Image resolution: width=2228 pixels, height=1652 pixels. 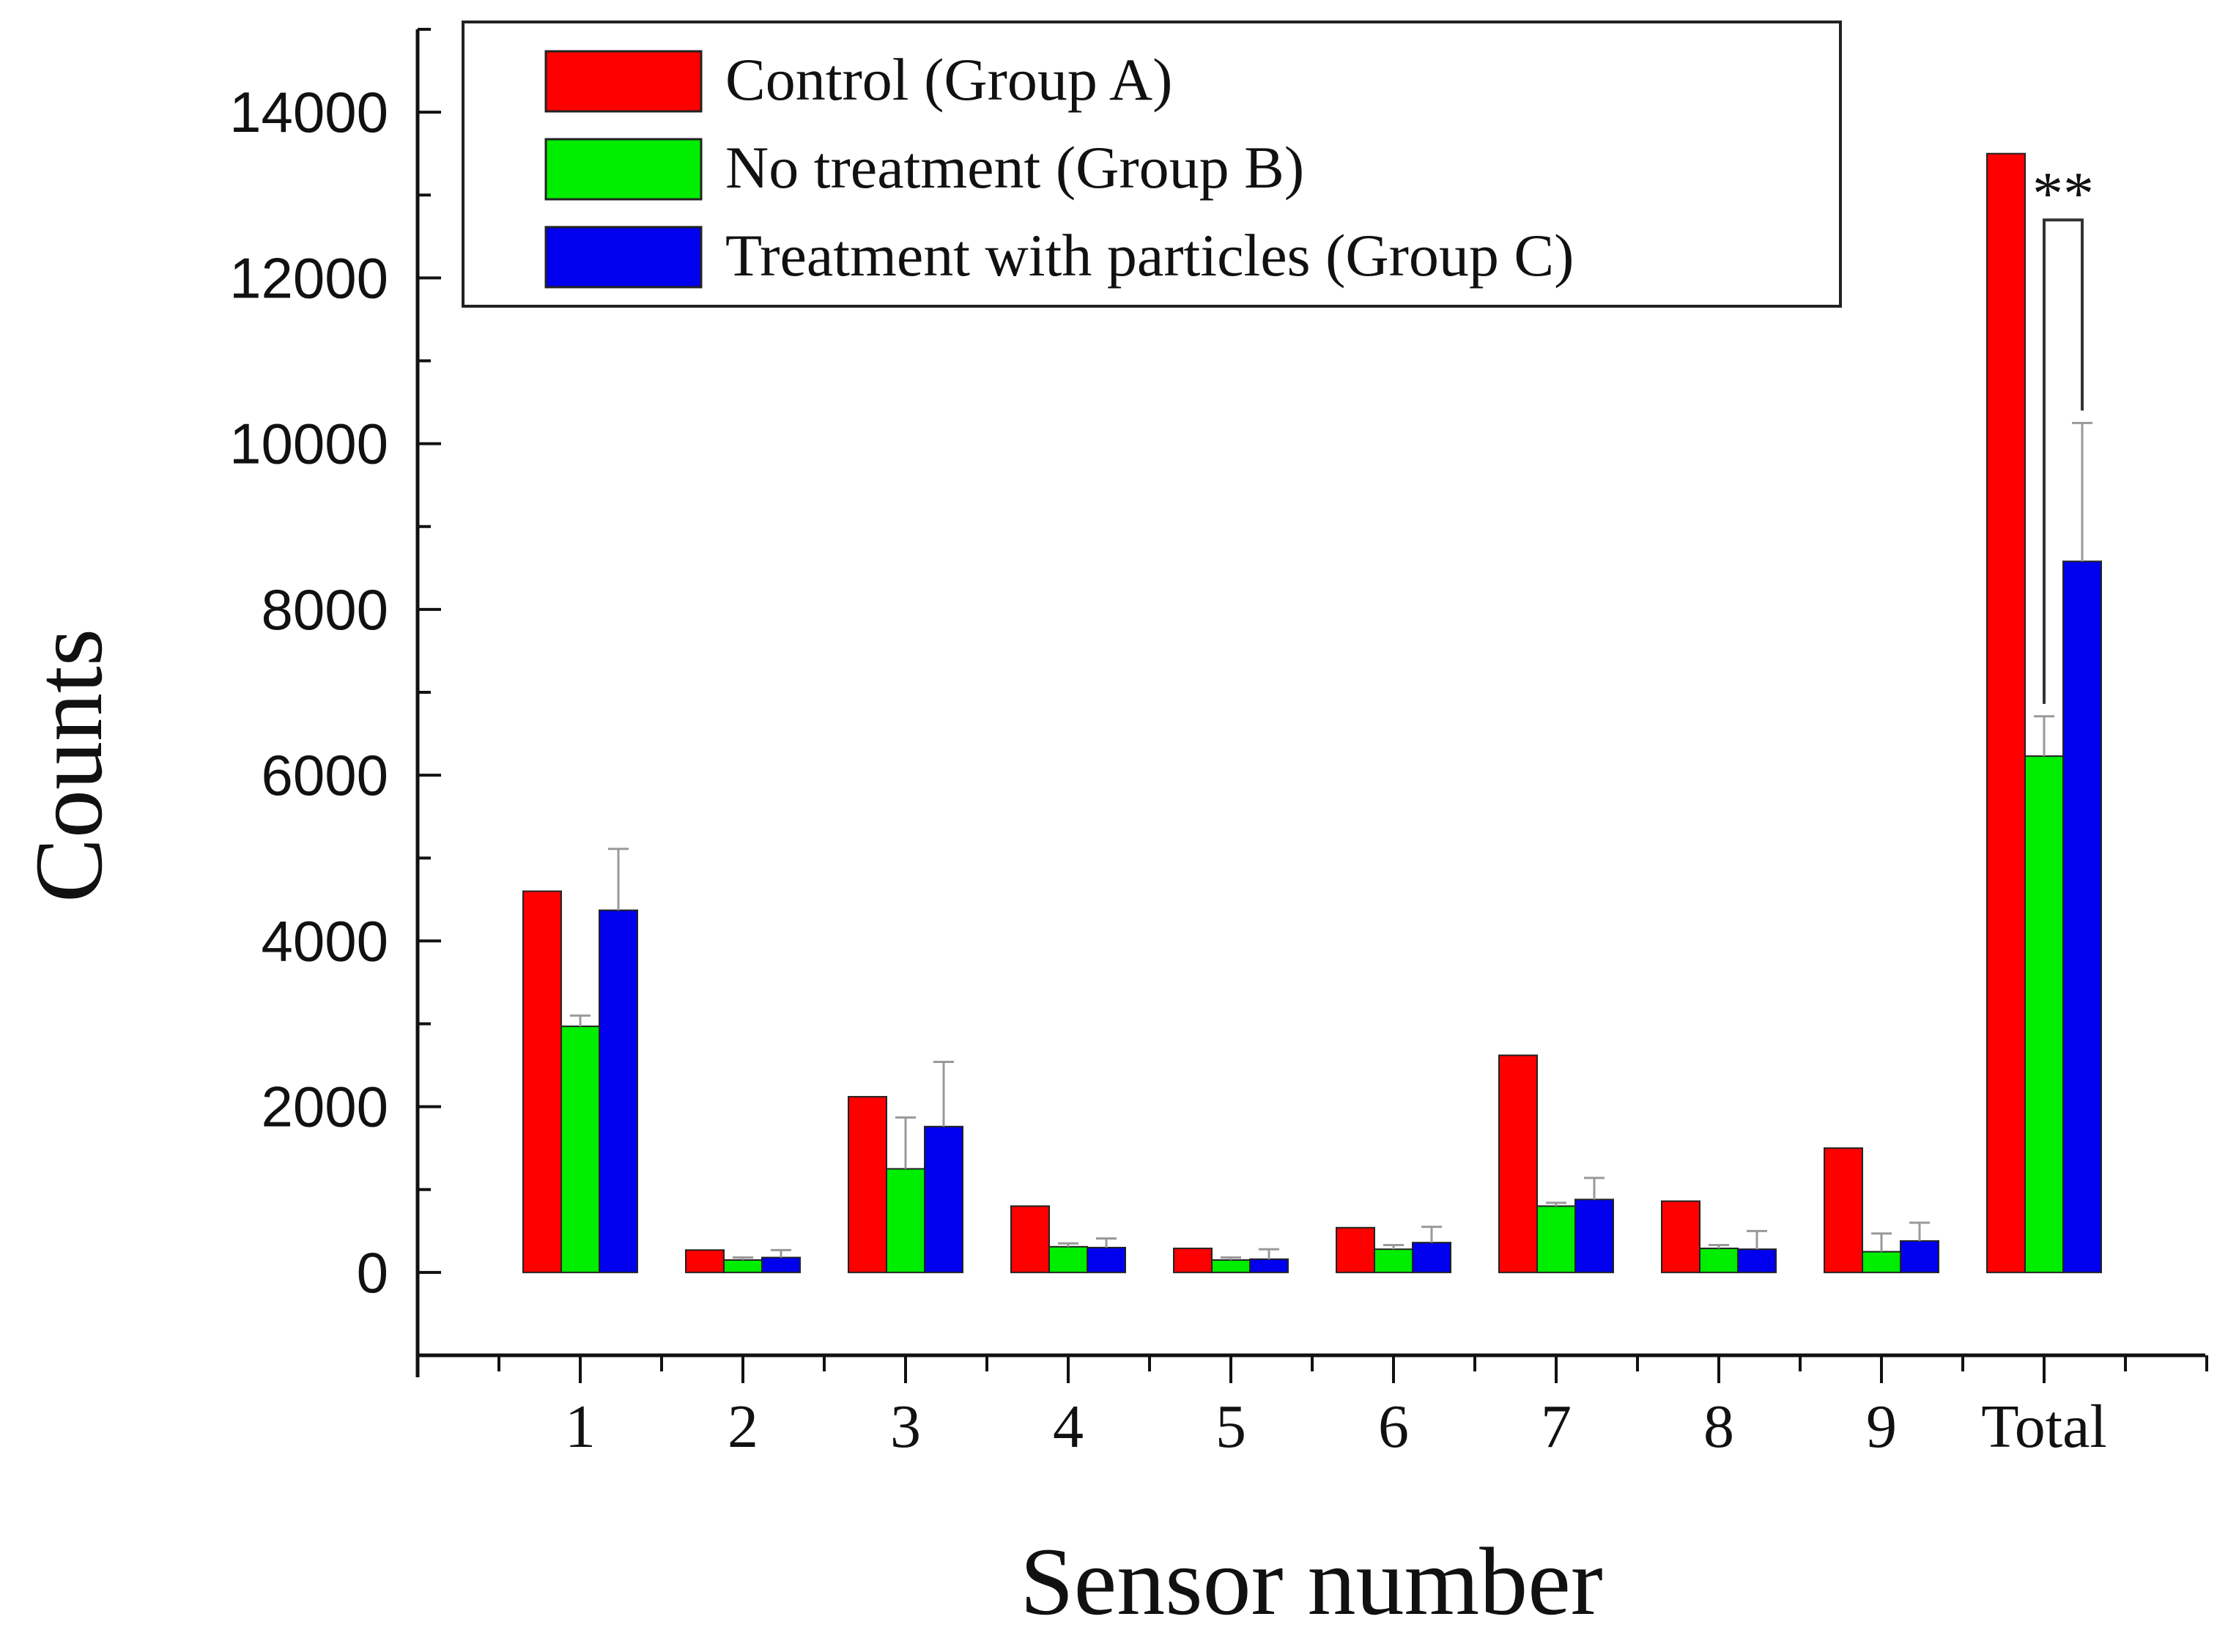 What do you see at coordinates (2043, 1427) in the screenshot?
I see `x-tick-label-total: Total` at bounding box center [2043, 1427].